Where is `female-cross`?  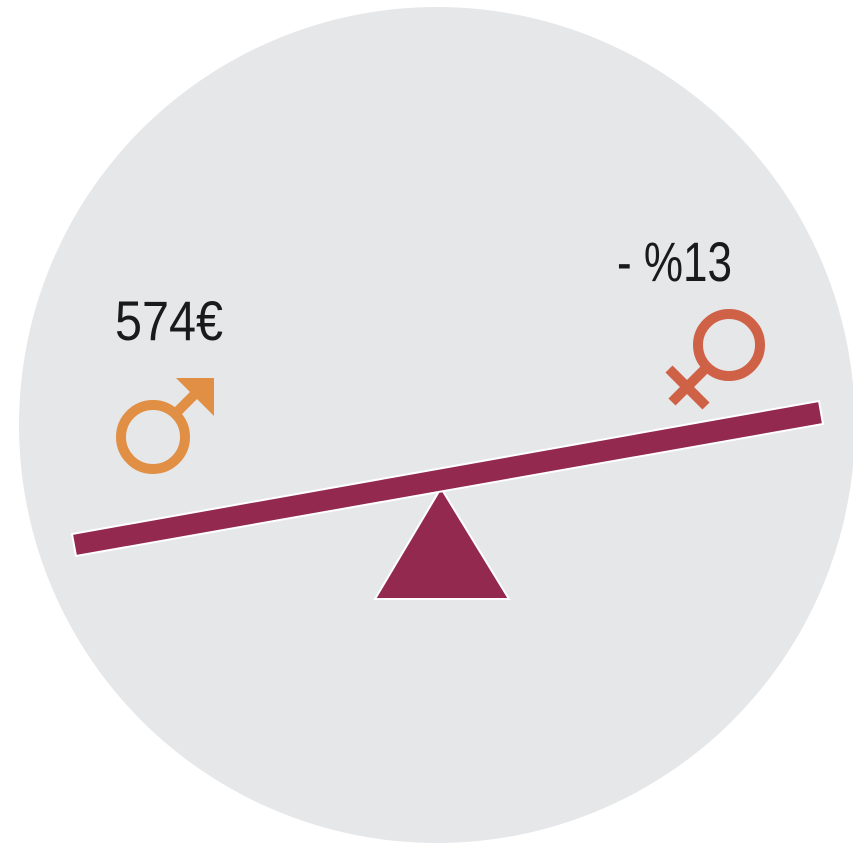
female-cross is located at coordinates (687, 387).